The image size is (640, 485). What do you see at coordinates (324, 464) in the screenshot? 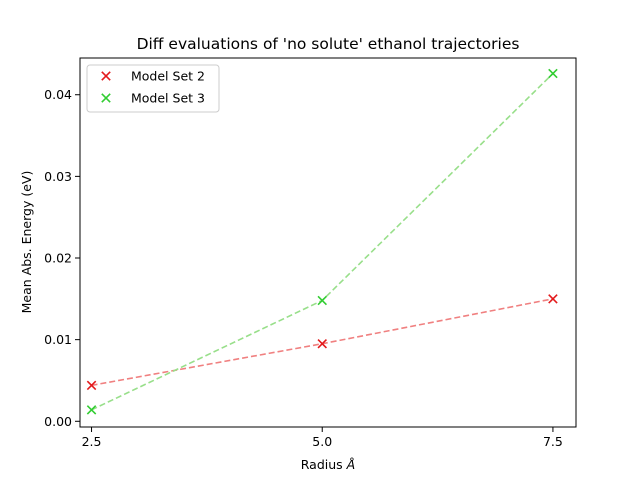
I see `x-axis-label-text: Radius` at bounding box center [324, 464].